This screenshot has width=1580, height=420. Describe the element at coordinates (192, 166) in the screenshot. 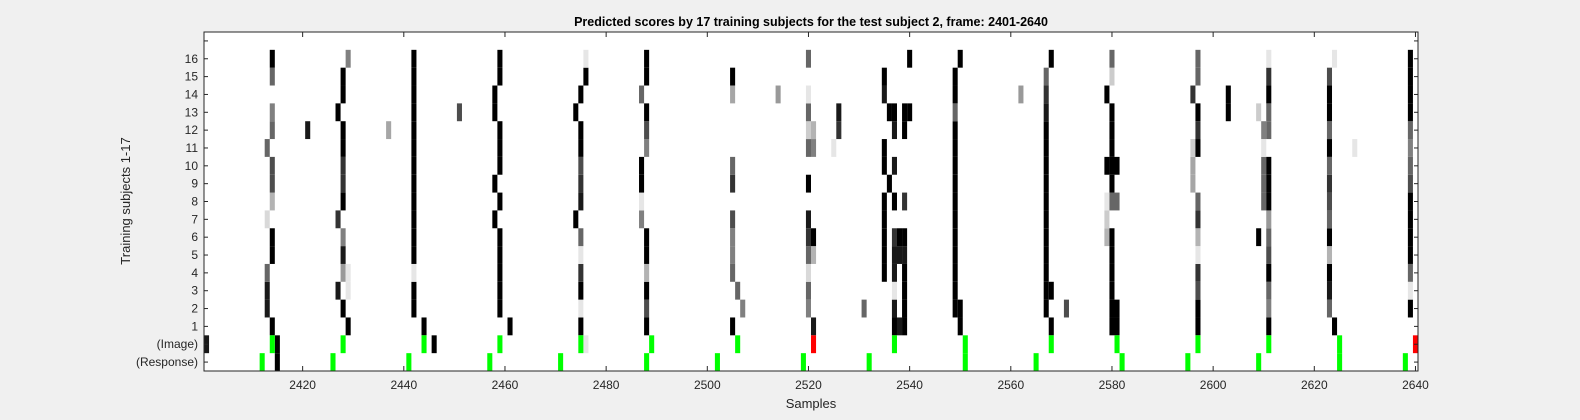

I see `y-tick-label: 10` at that location.